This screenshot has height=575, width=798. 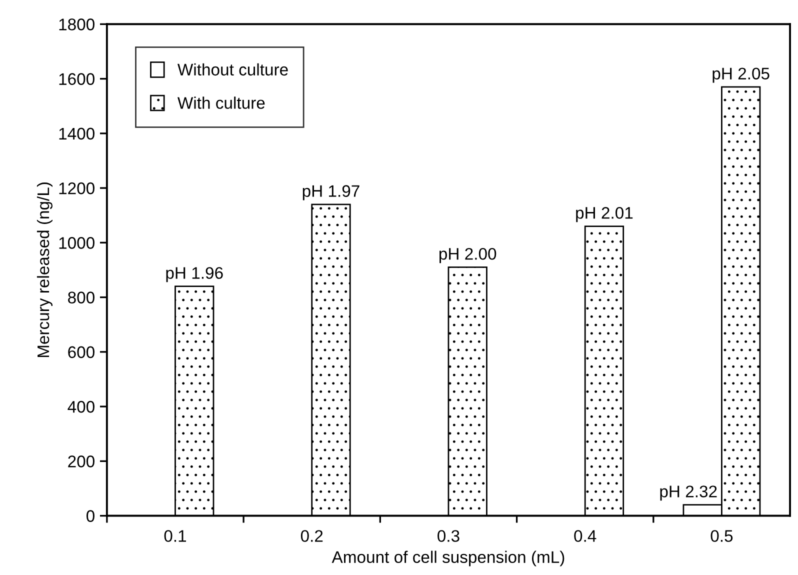 What do you see at coordinates (76, 243) in the screenshot?
I see `y-tick-label: 1000` at bounding box center [76, 243].